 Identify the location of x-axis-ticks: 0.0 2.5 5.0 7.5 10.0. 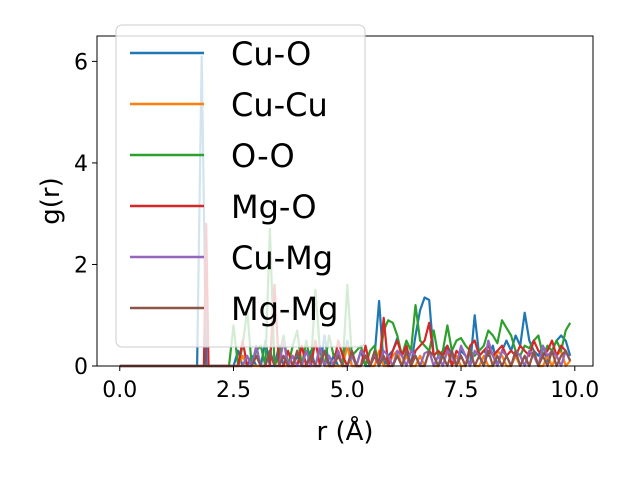
(350, 384).